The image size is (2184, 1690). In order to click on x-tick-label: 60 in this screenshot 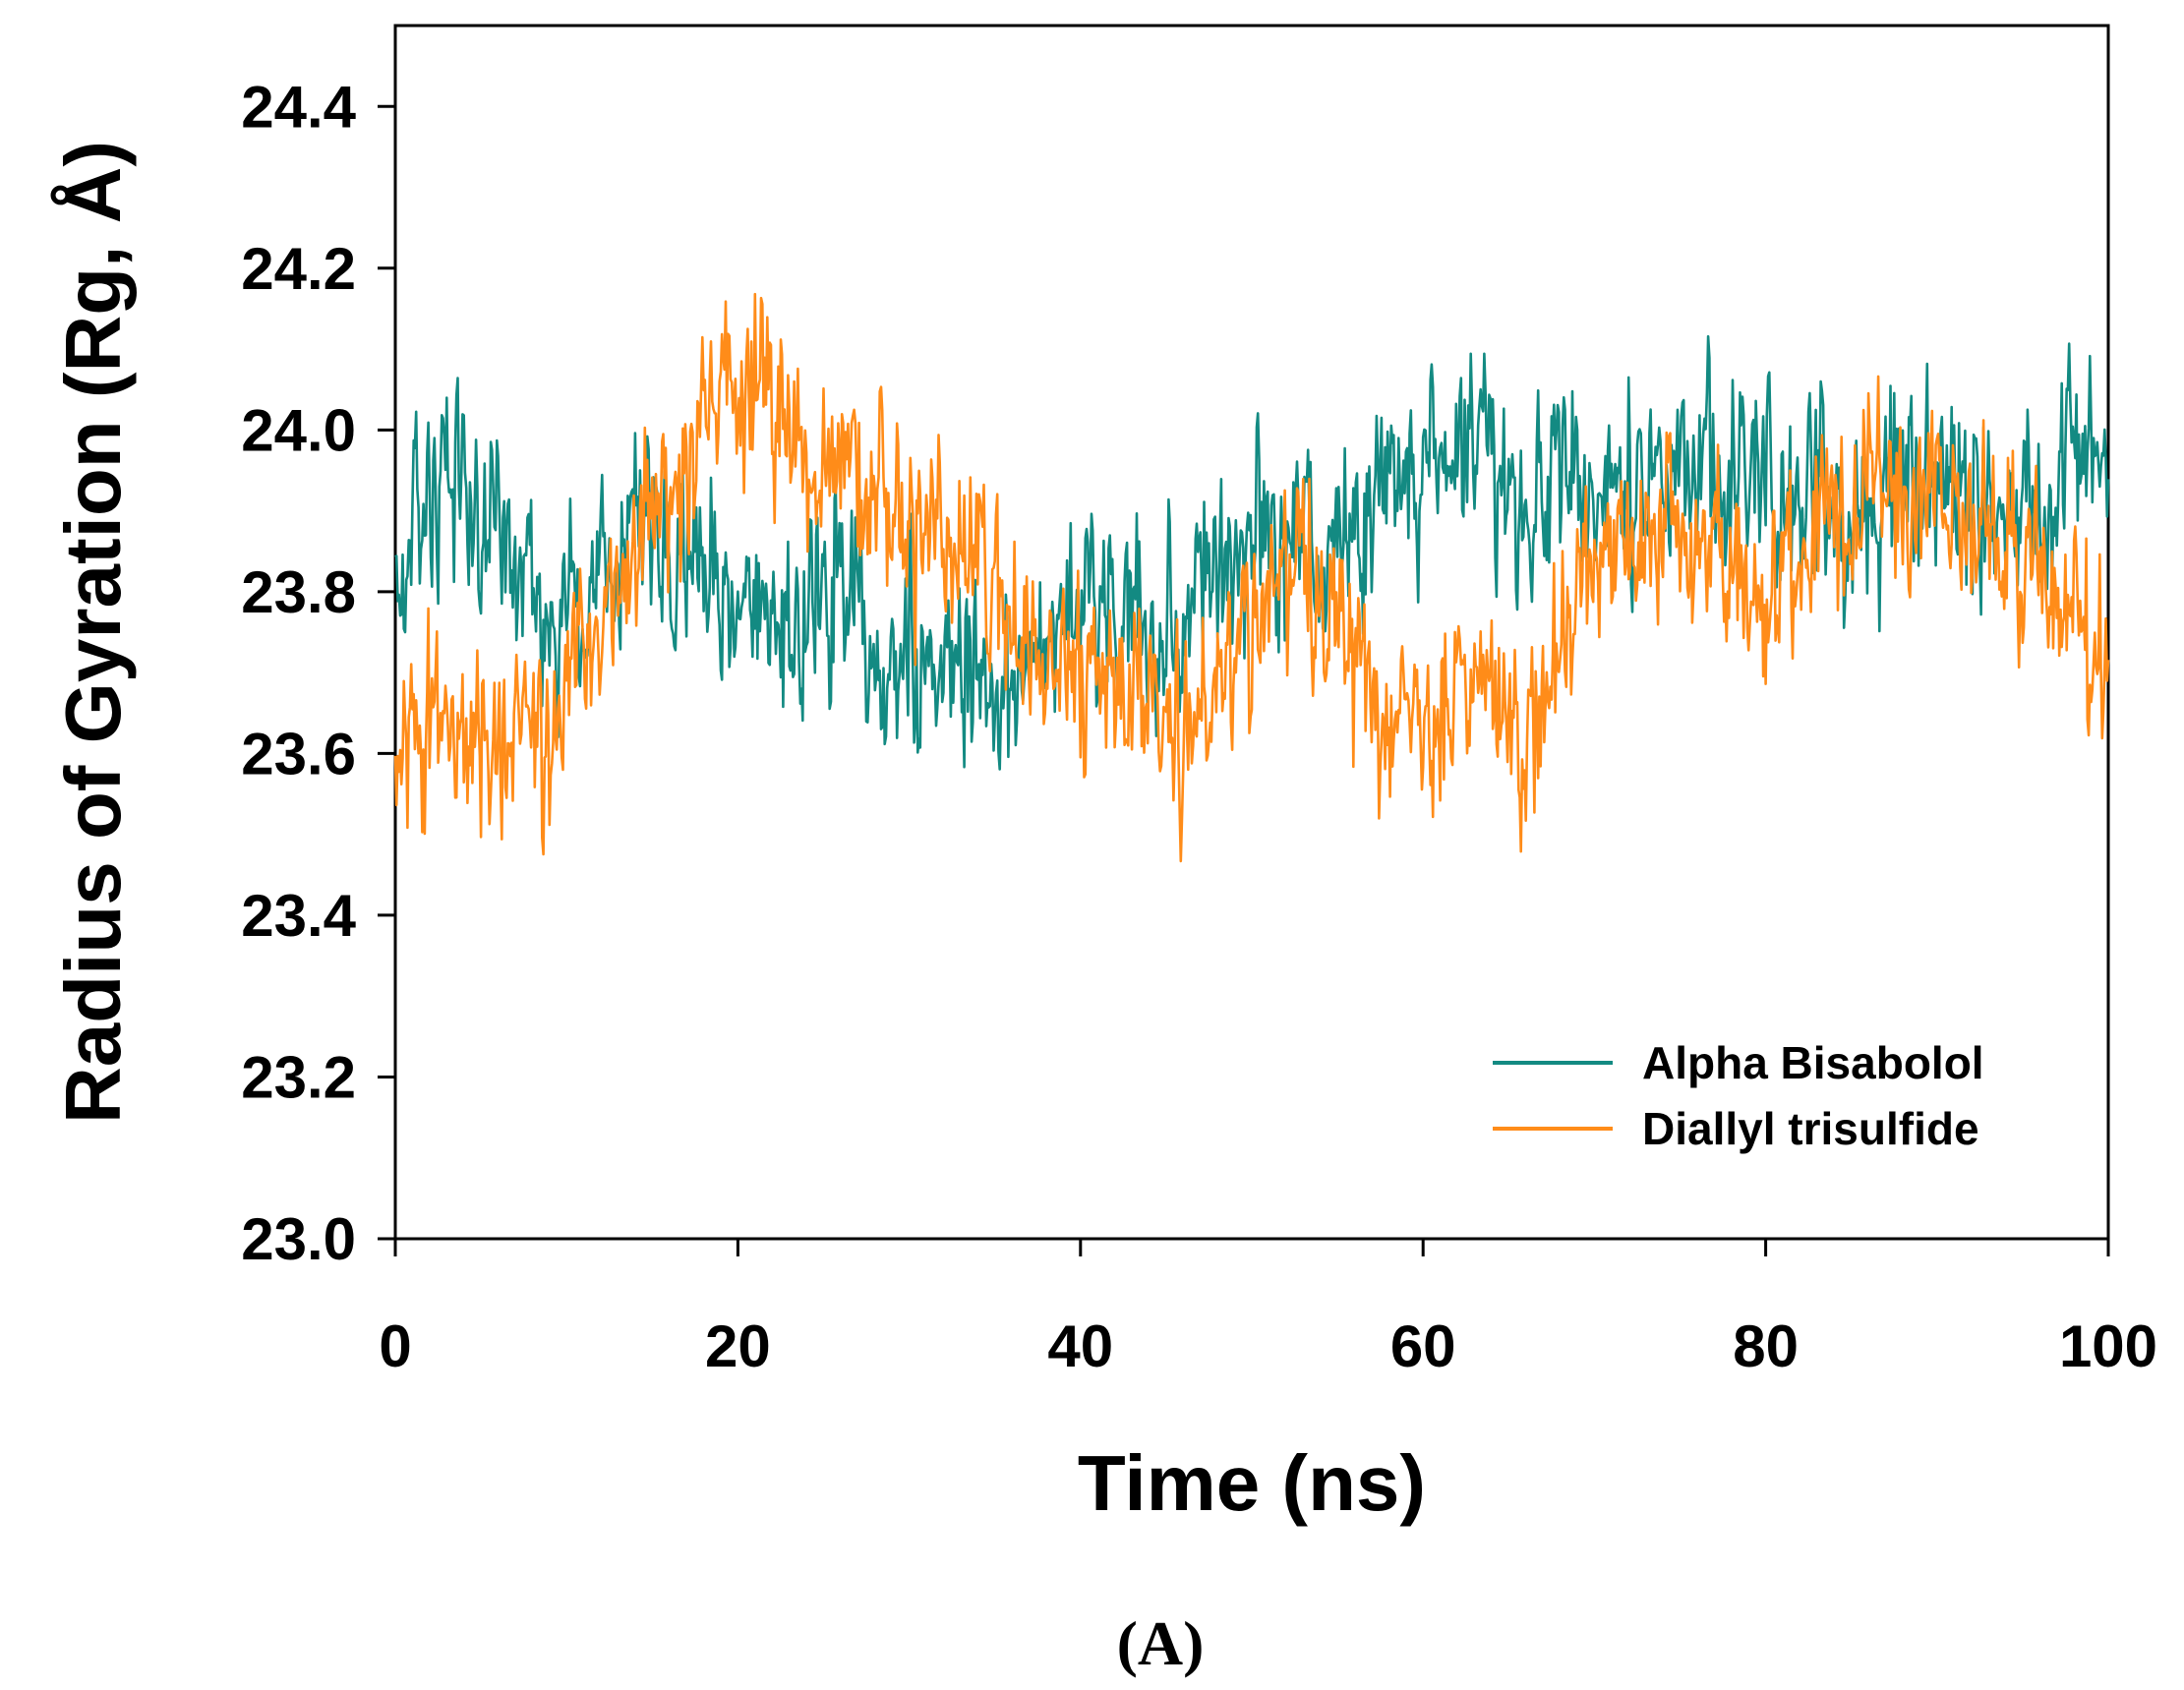, I will do `click(1423, 1346)`.